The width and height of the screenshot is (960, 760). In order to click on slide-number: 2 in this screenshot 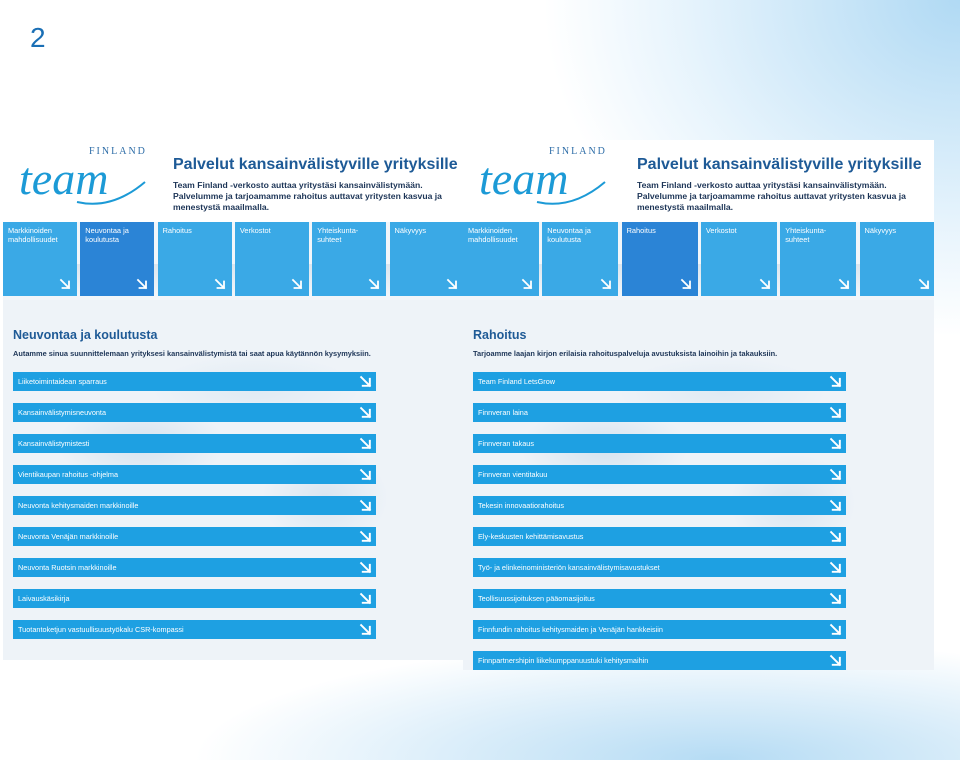, I will do `click(38, 37)`.